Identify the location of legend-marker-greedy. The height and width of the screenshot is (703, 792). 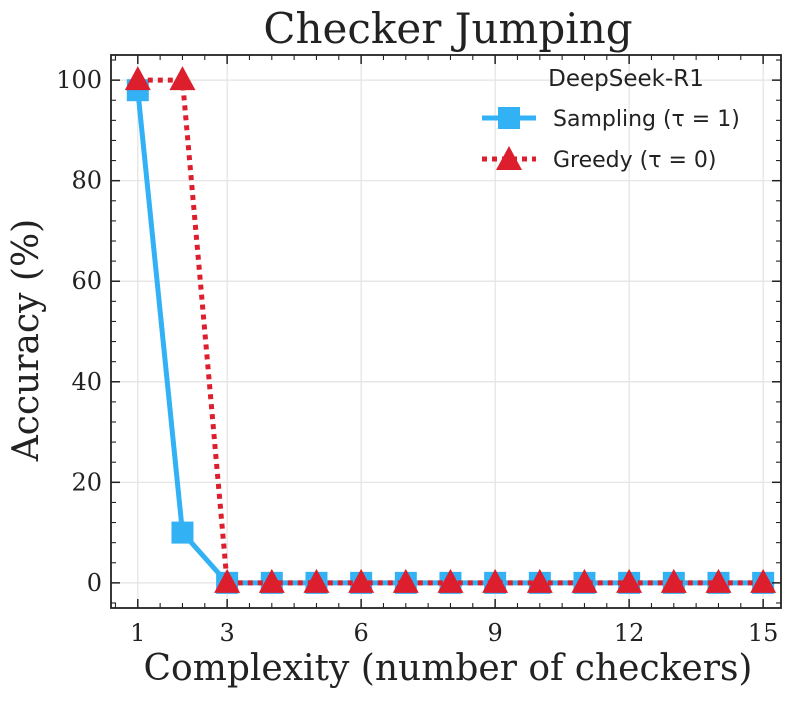
(509, 158).